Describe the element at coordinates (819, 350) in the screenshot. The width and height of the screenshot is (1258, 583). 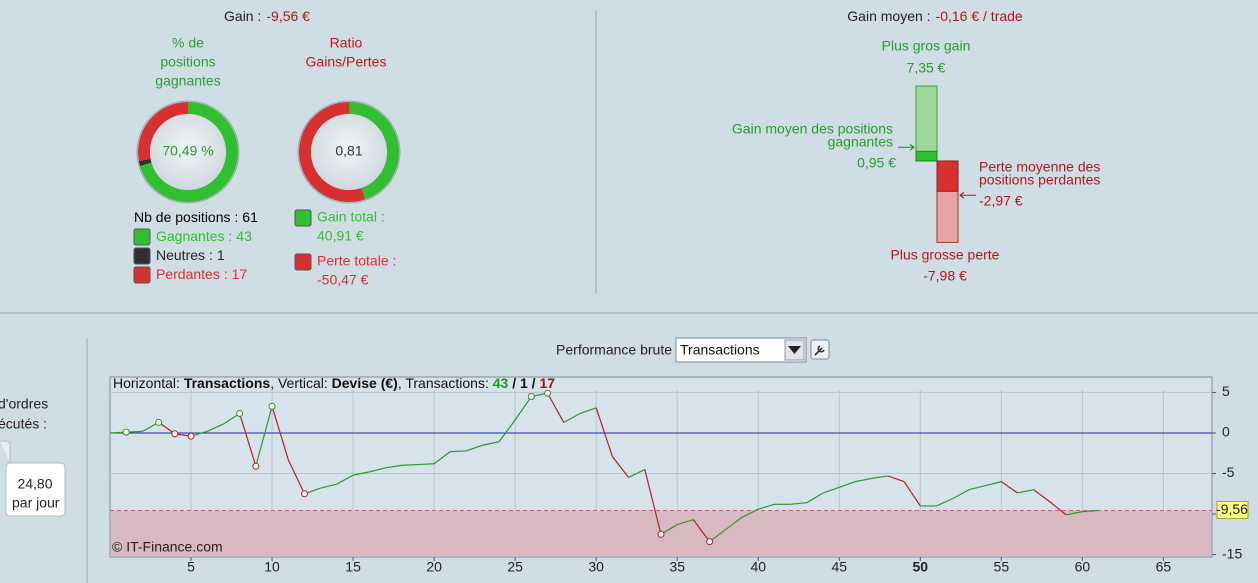
I see `wrench-icon` at that location.